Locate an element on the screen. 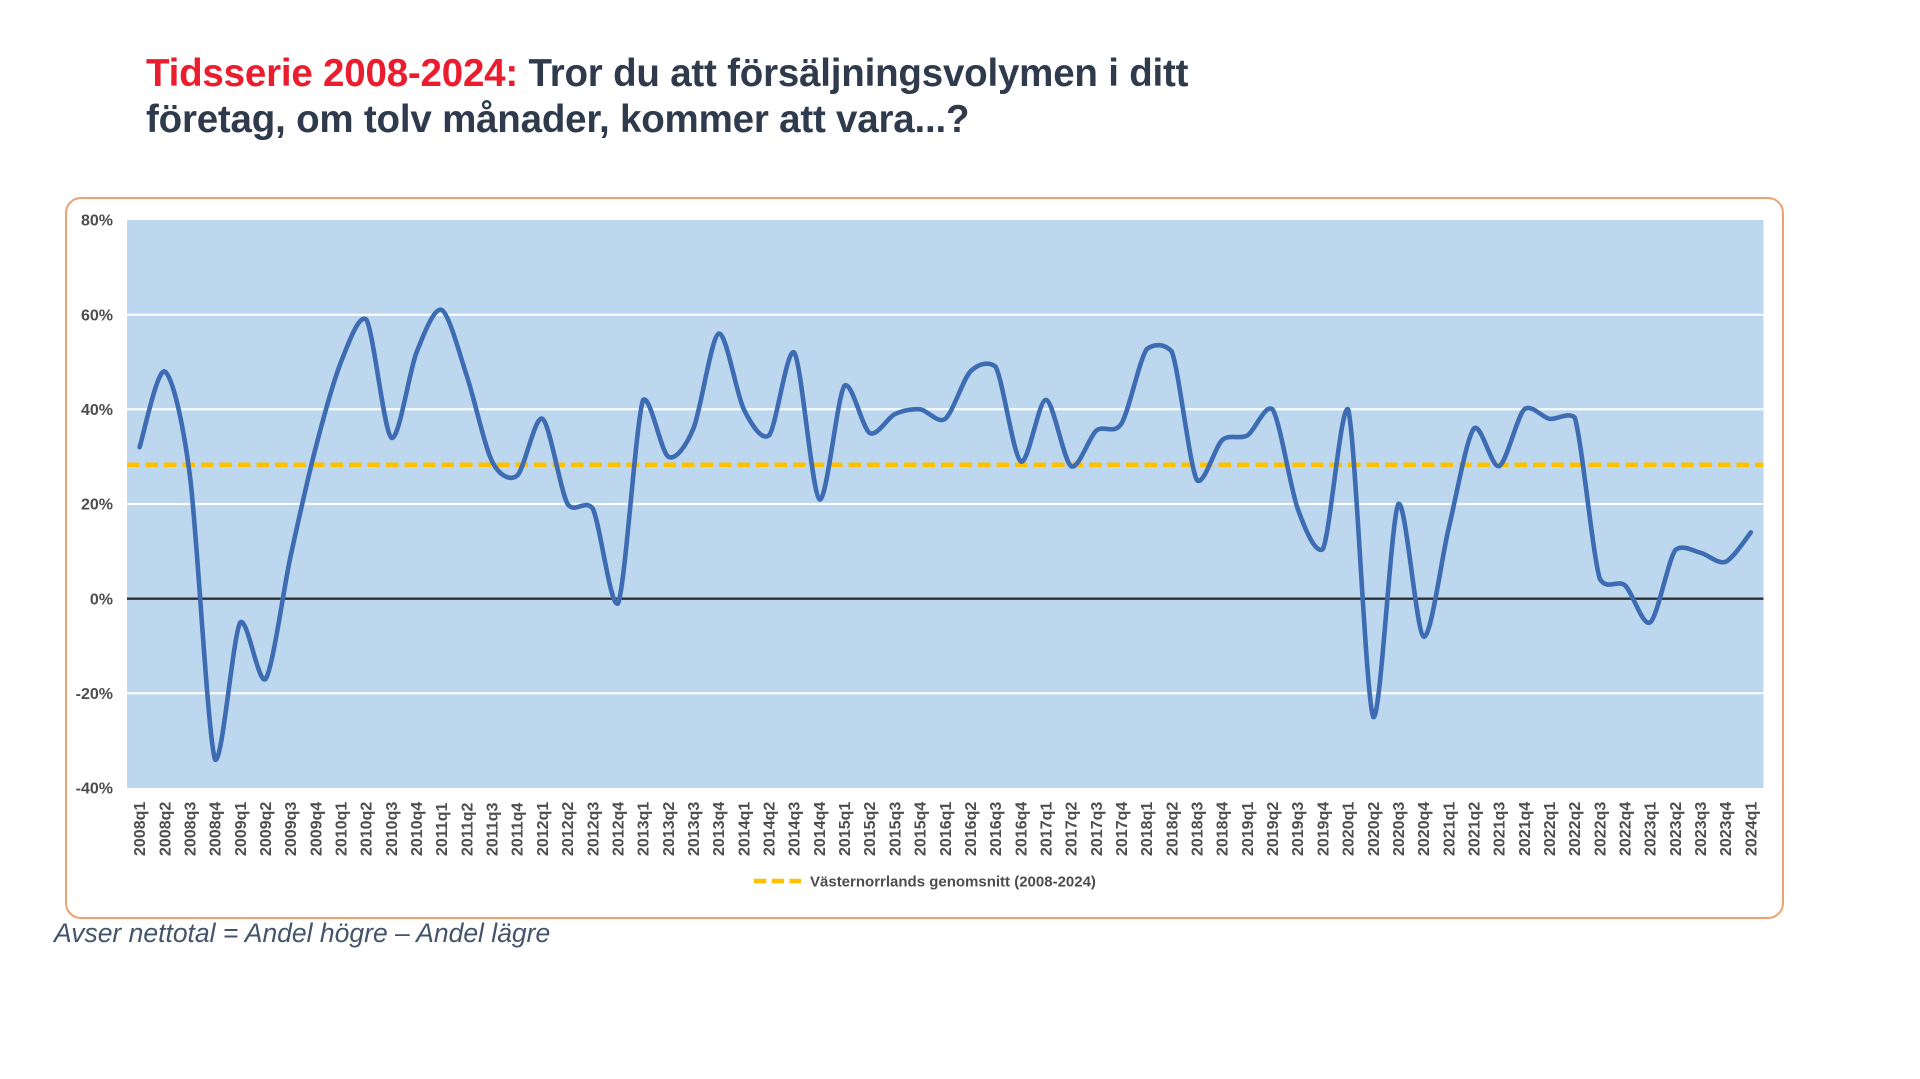 The height and width of the screenshot is (1079, 1920). svg-text: 2011q3 is located at coordinates (493, 829).